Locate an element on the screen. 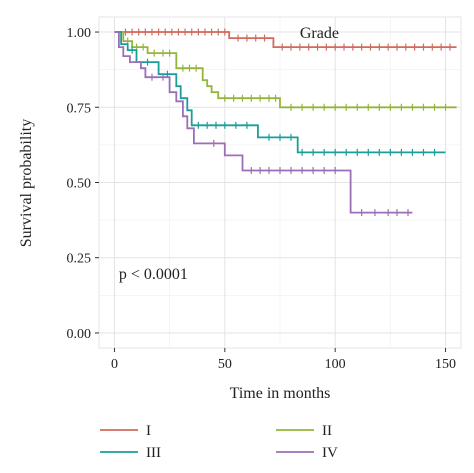  x-tick-label: 150 is located at coordinates (445, 364).